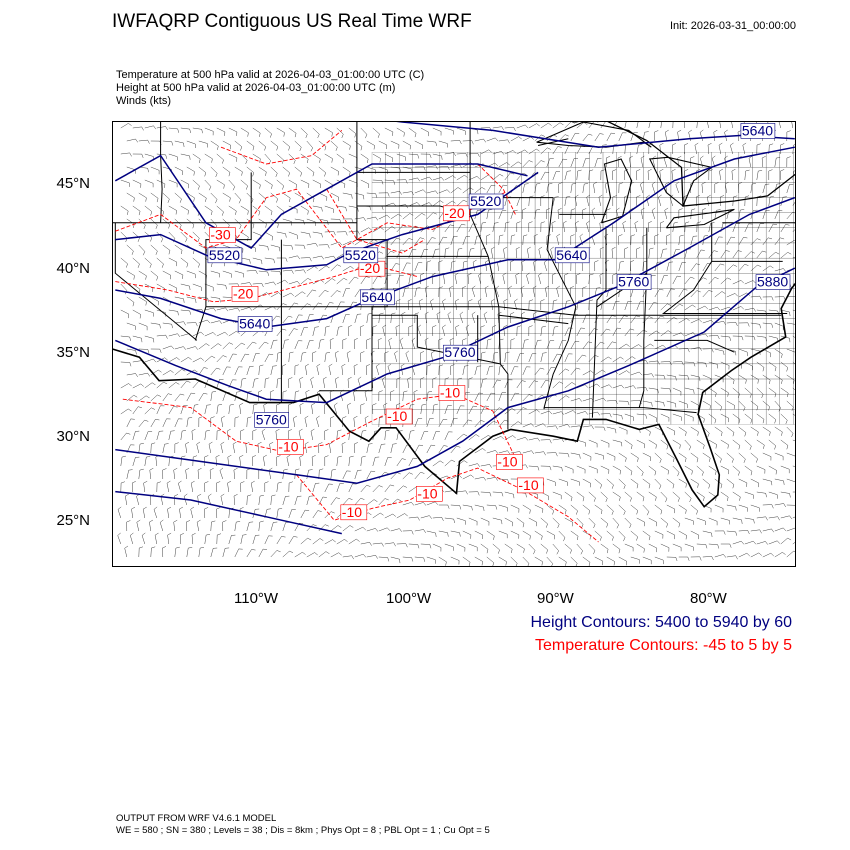 This screenshot has height=850, width=850. What do you see at coordinates (427, 493) in the screenshot?
I see `temperature-contour-label: -10` at bounding box center [427, 493].